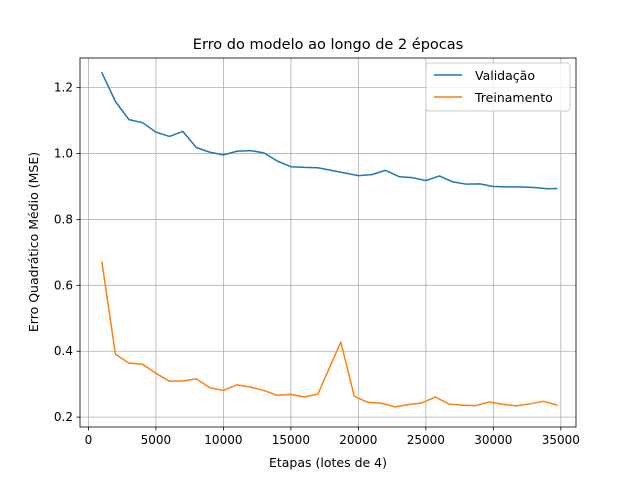 This screenshot has width=640, height=480. Describe the element at coordinates (328, 45) in the screenshot. I see `chart-title: Erro do modelo ao longo de 2 épocas` at that location.